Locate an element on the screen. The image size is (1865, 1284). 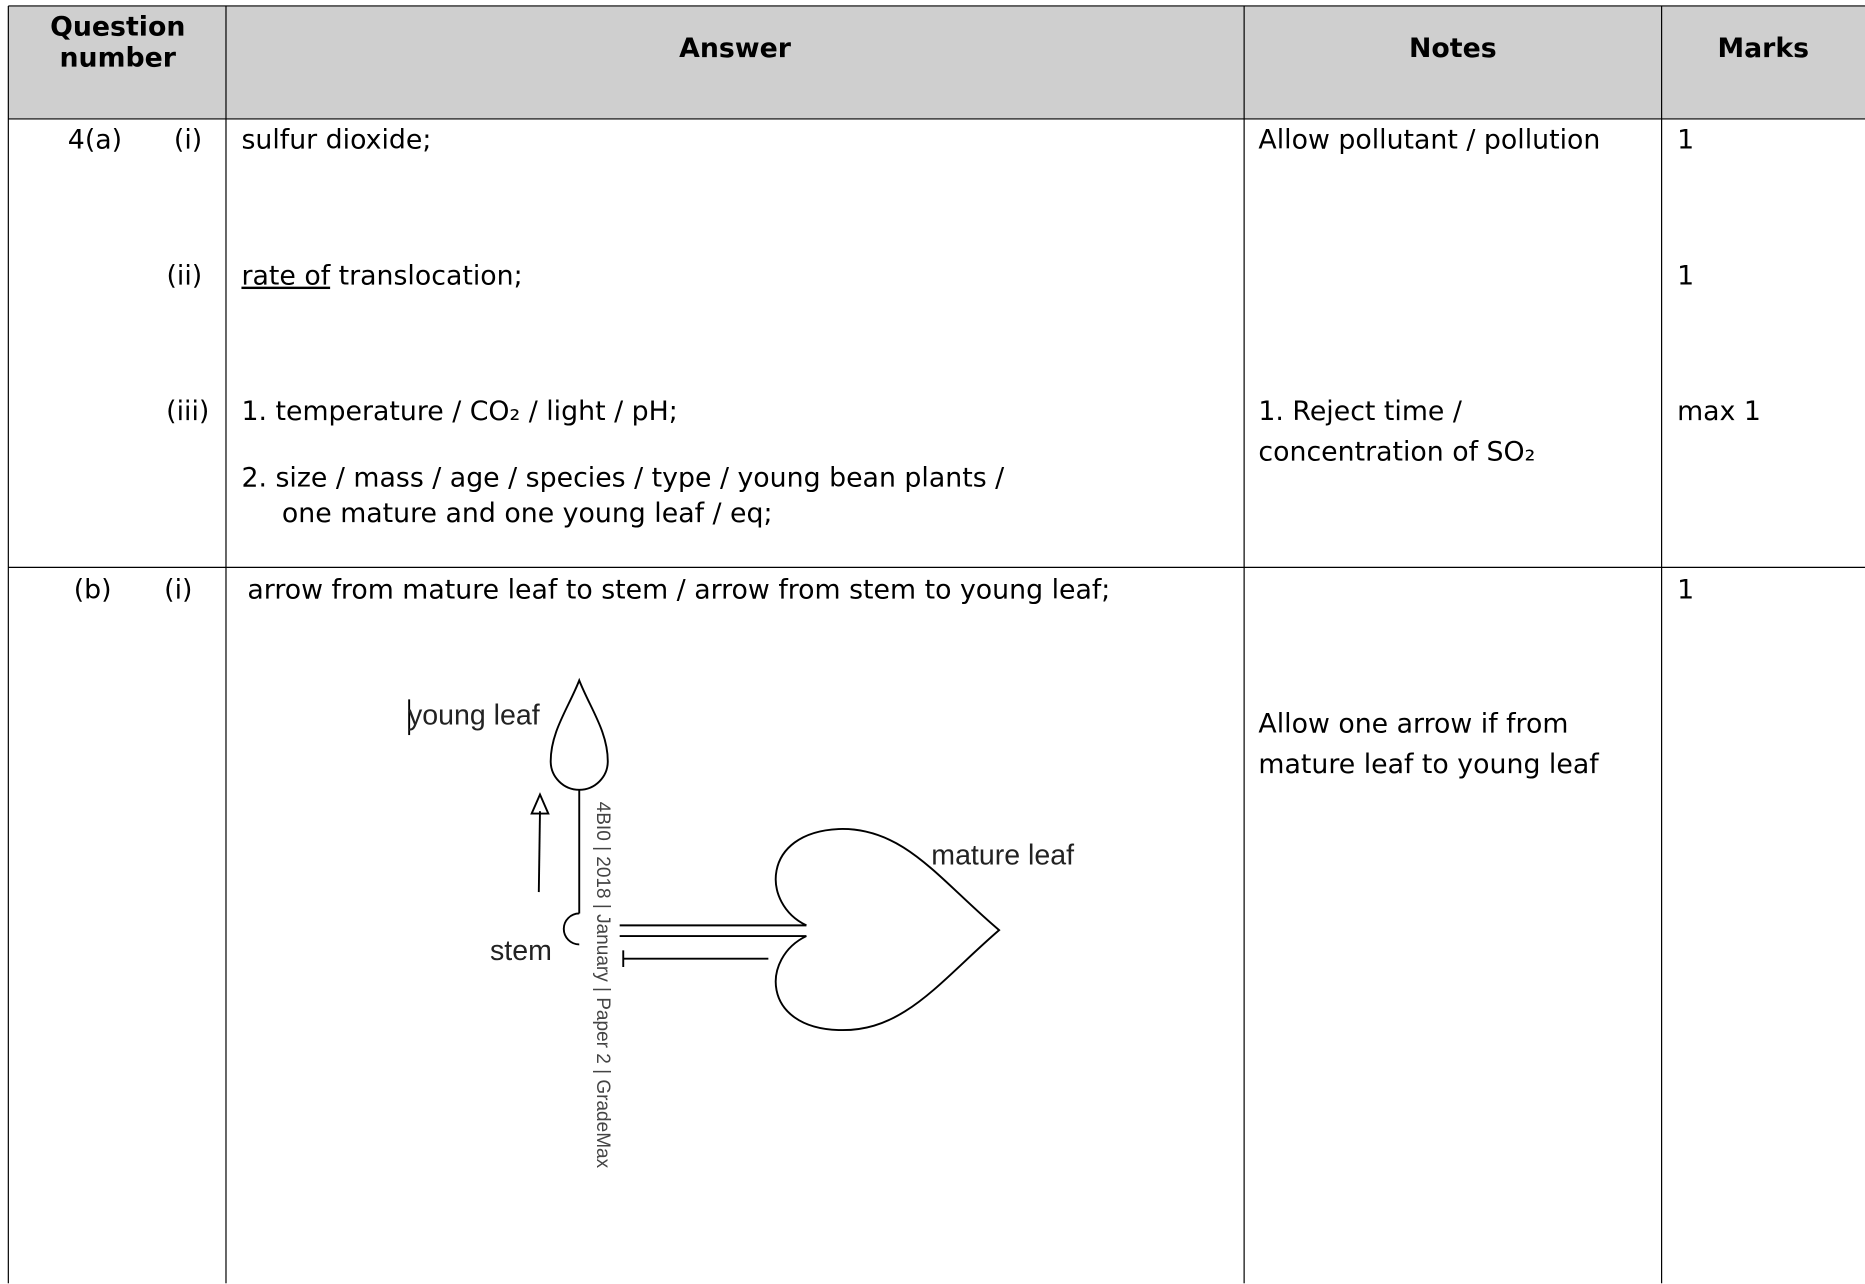
header-answer: Answer is located at coordinates (735, 49).